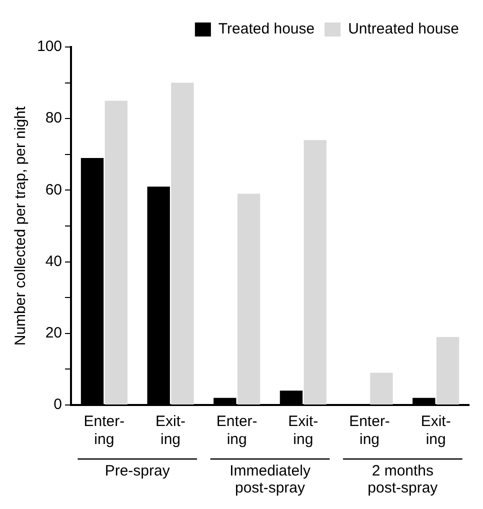 The width and height of the screenshot is (483, 509). Describe the element at coordinates (53, 261) in the screenshot. I see `y-tick-label: 40` at that location.